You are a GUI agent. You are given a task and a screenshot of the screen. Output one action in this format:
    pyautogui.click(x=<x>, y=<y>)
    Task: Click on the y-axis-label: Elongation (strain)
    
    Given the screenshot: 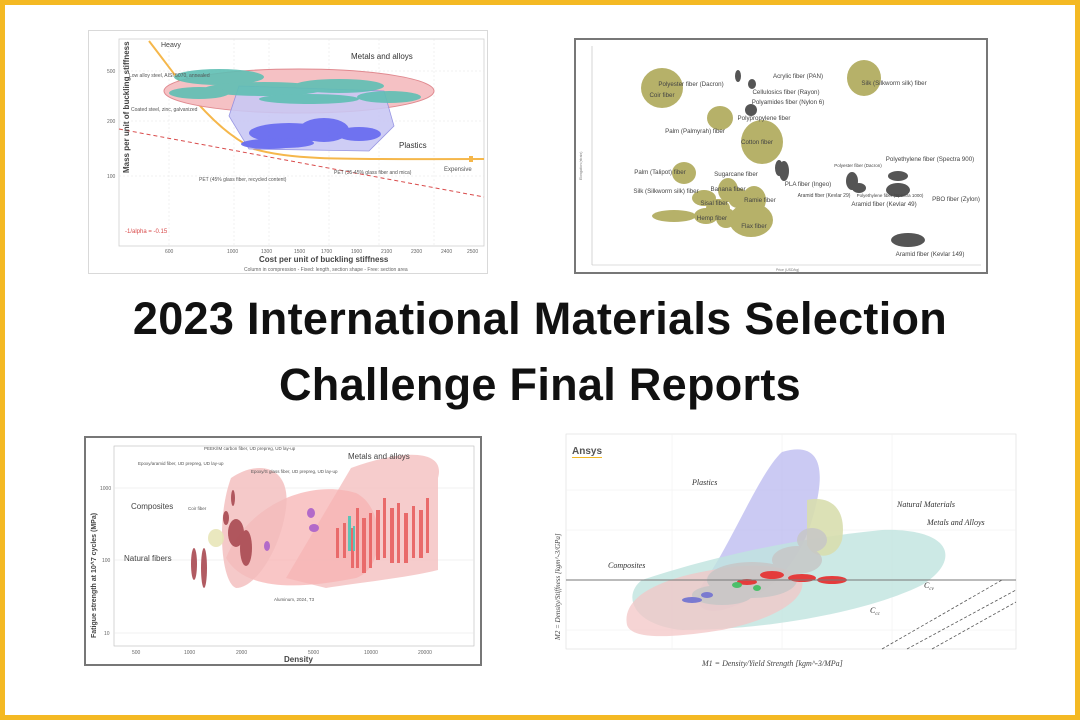 What is the action you would take?
    pyautogui.click(x=581, y=166)
    